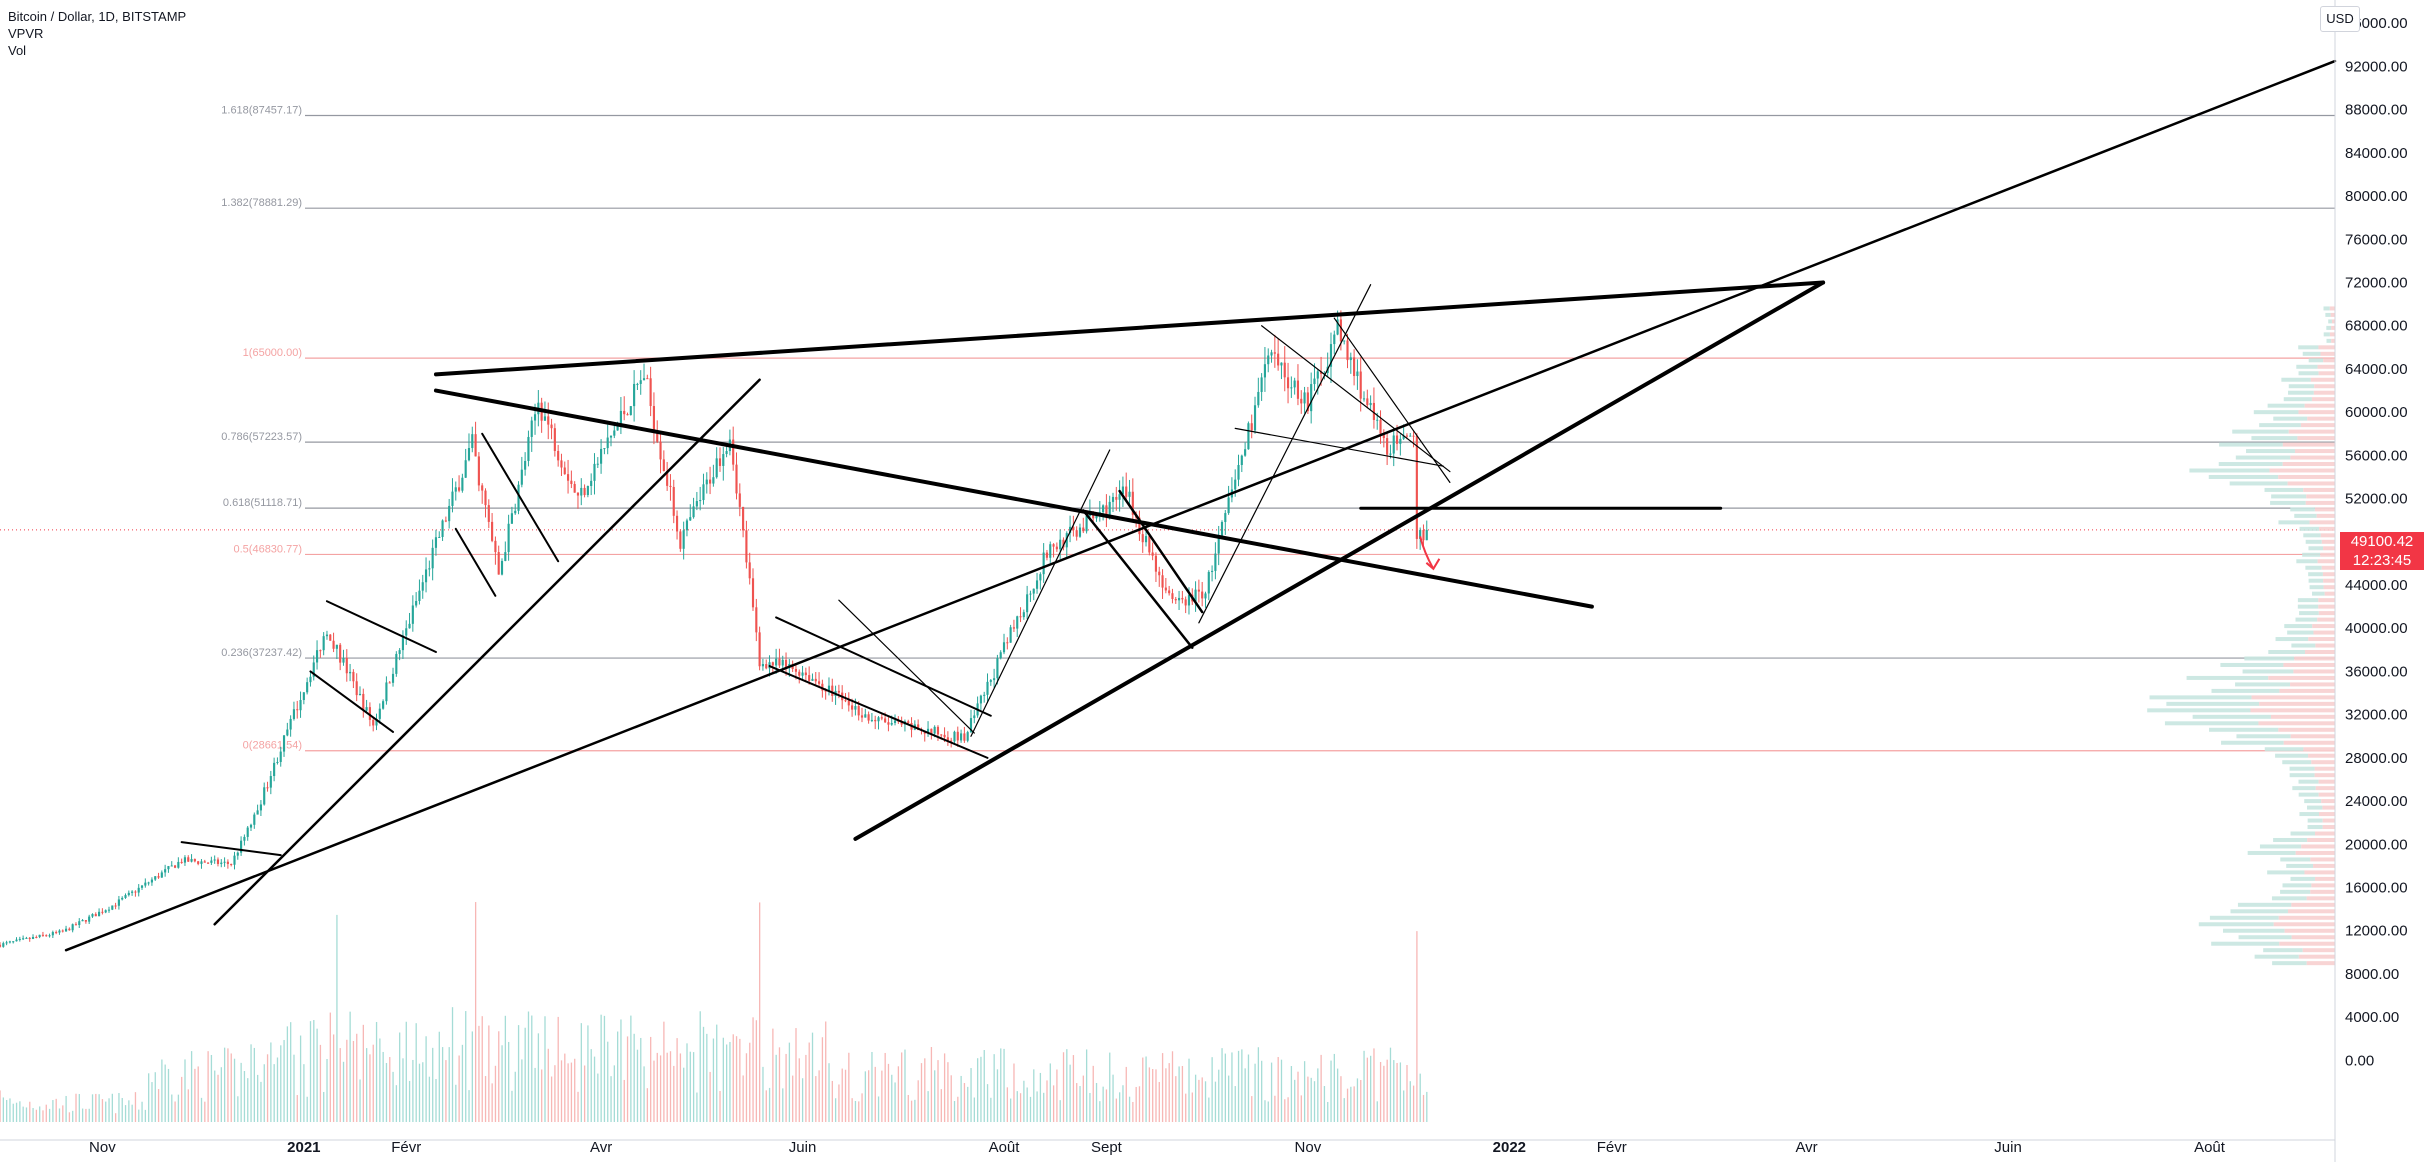 The height and width of the screenshot is (1162, 2424). I want to click on symbol-title: Bitcoin / Dollar, 1D, BITSTAMP, so click(97, 16).